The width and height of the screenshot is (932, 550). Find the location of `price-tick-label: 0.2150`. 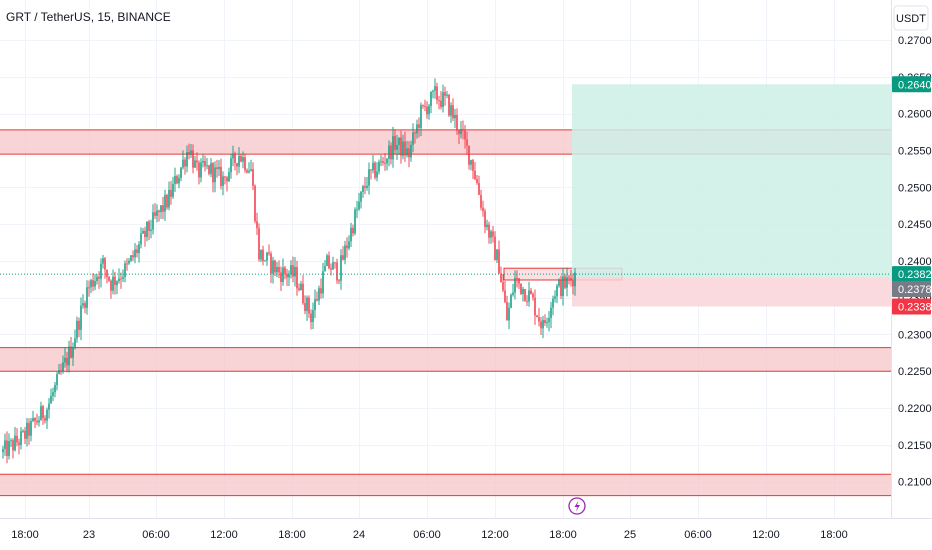

price-tick-label: 0.2150 is located at coordinates (915, 446).